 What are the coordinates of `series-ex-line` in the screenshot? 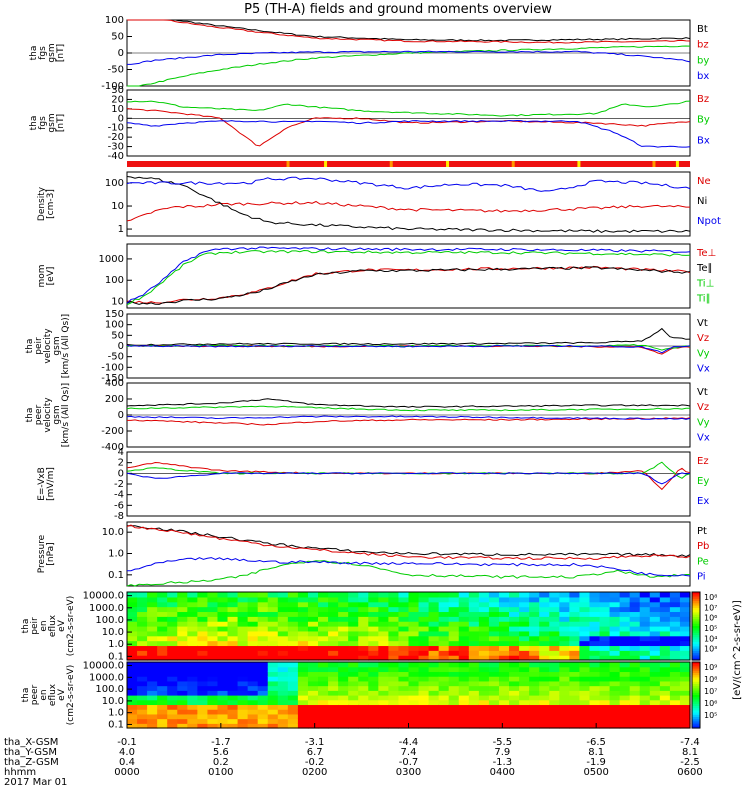 It's located at (408, 478).